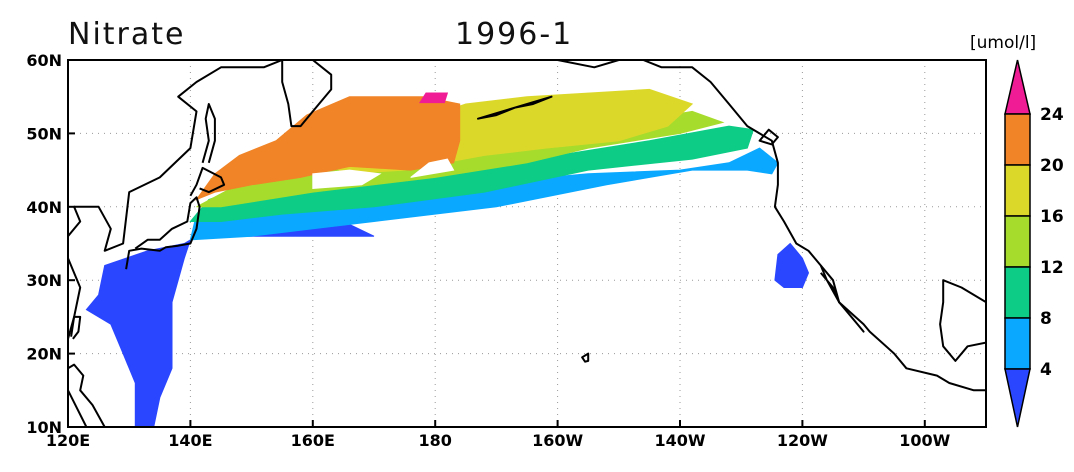 The image size is (1074, 472). I want to click on coast-hokkaido, so click(207, 181).